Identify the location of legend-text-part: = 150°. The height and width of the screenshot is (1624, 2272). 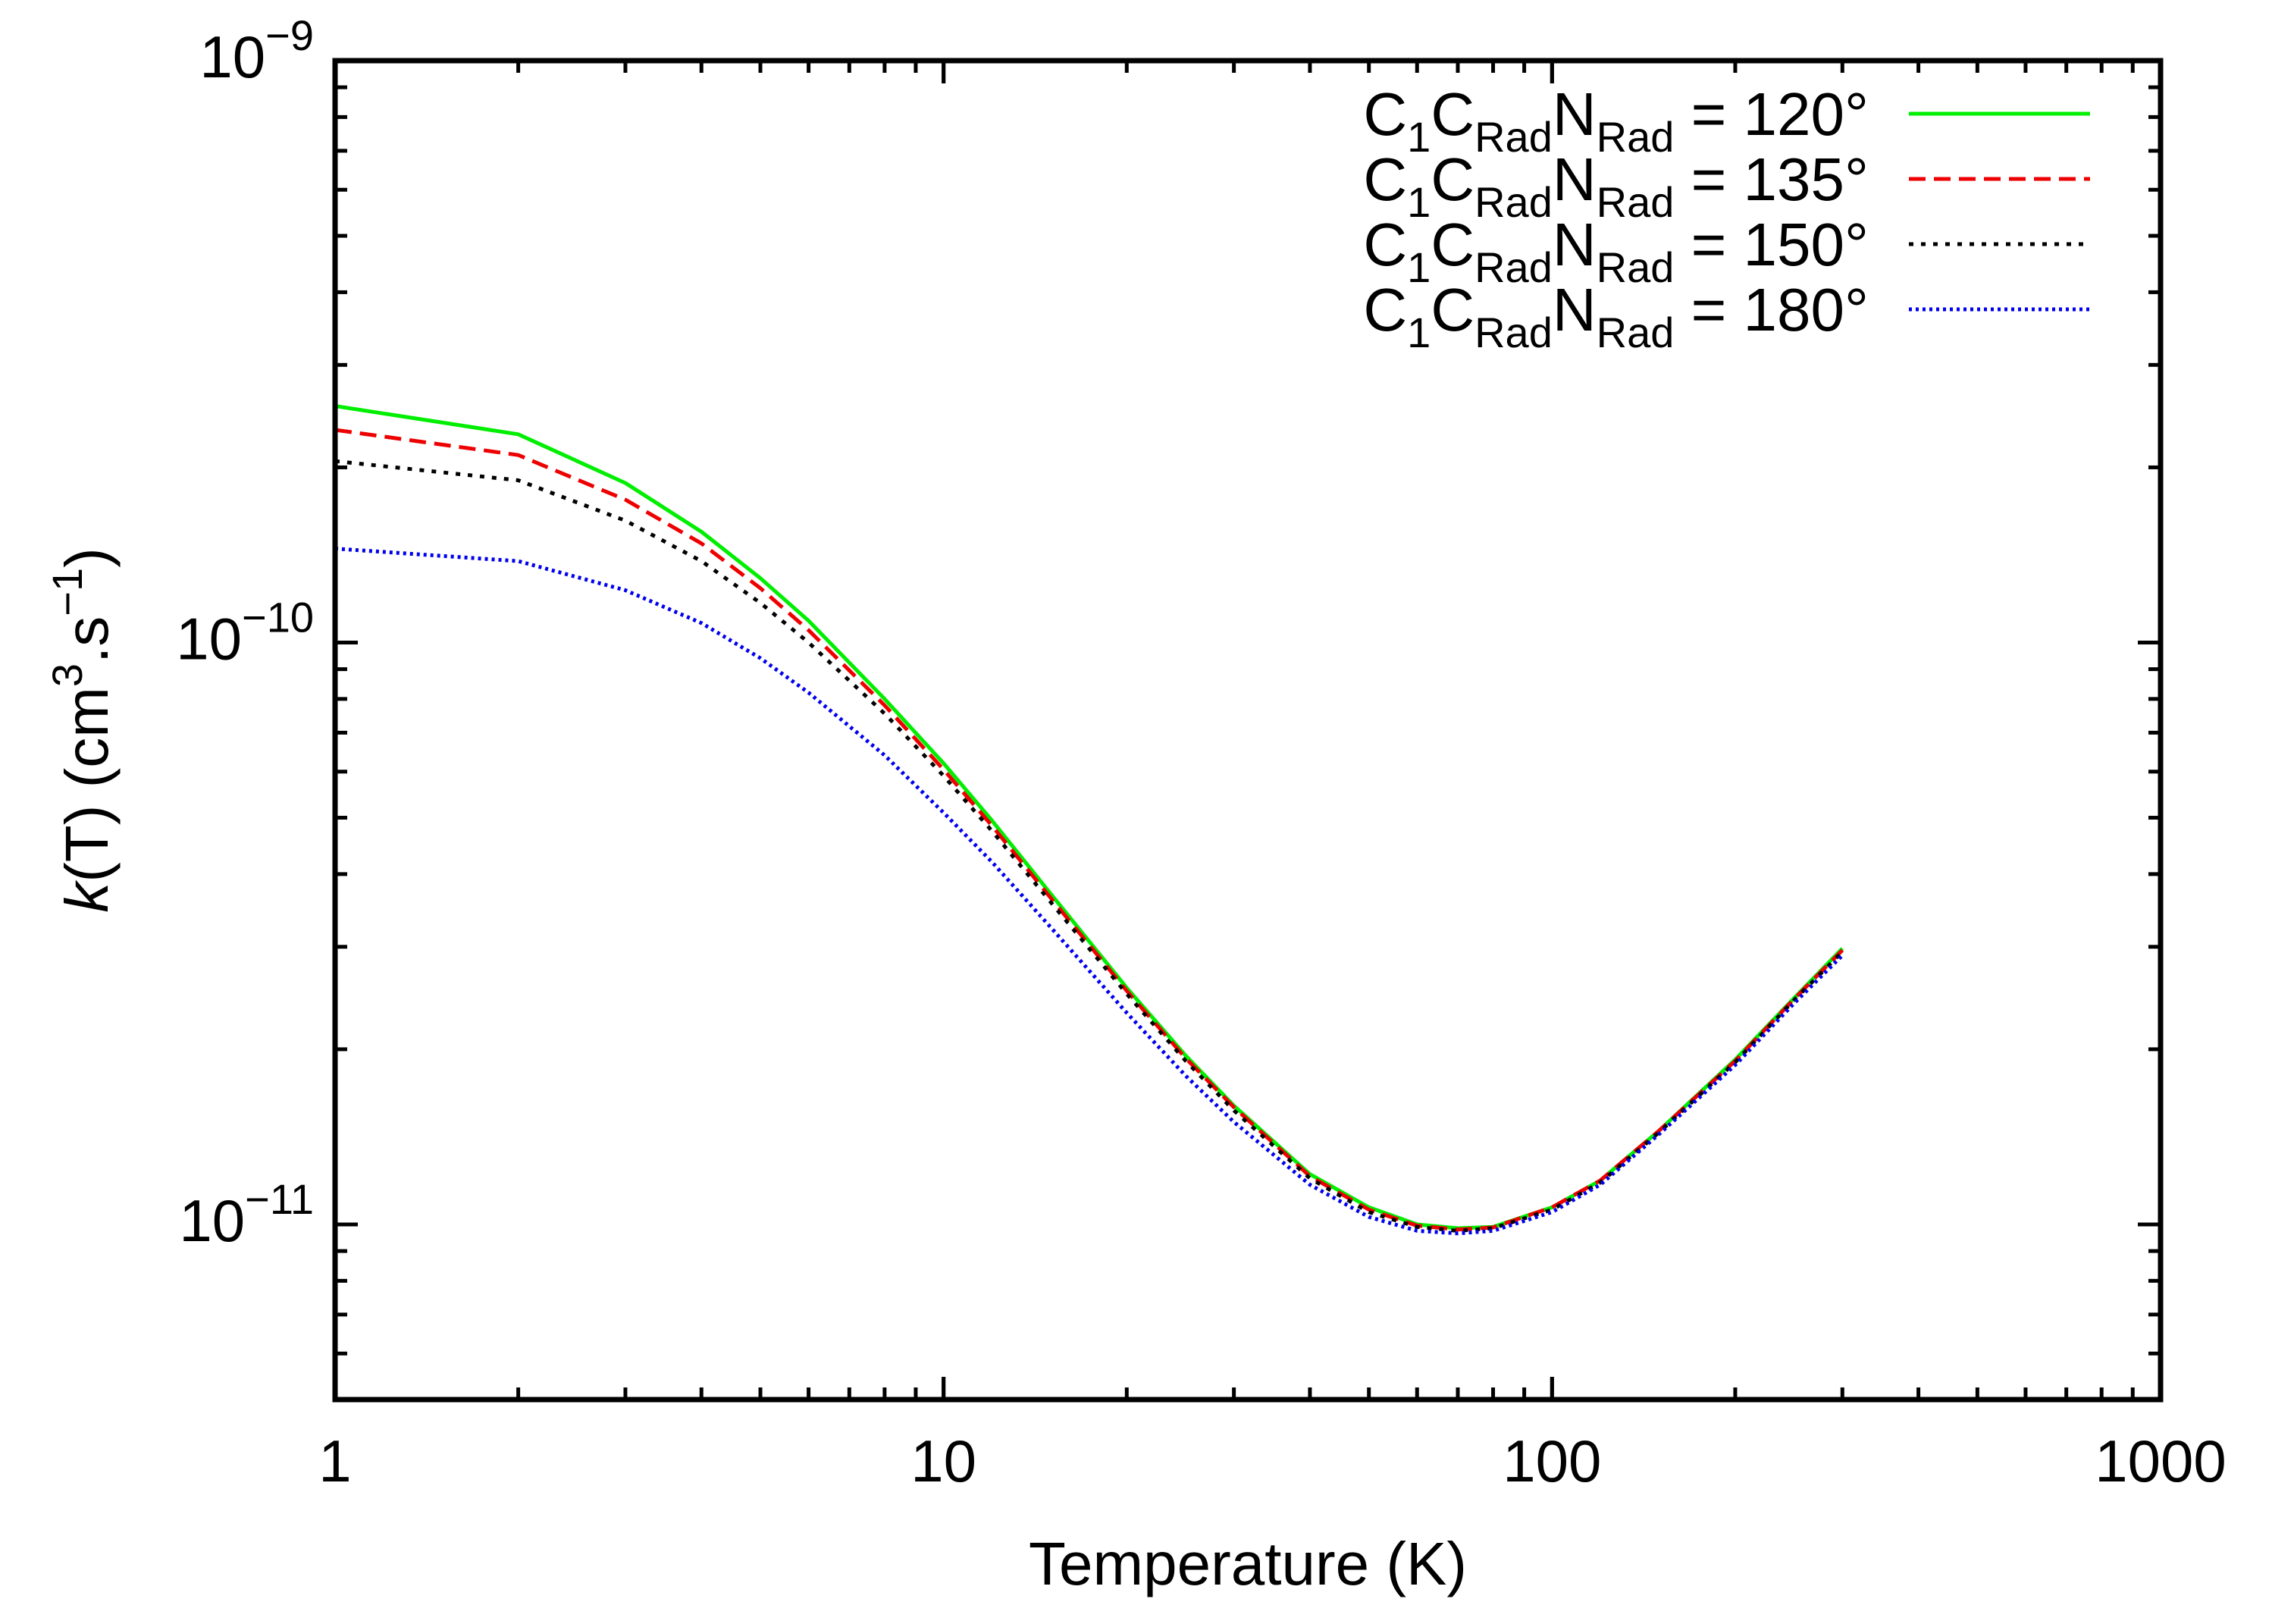
(1771, 244).